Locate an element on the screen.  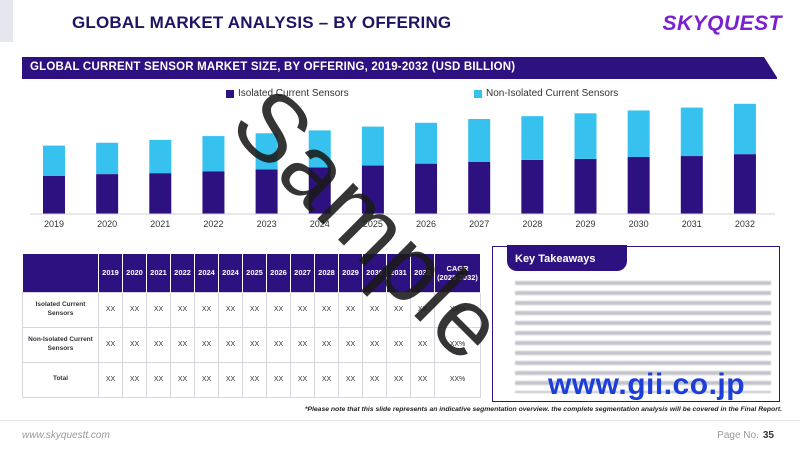
x-tick-label-2024: 2024 is located at coordinates (320, 224).